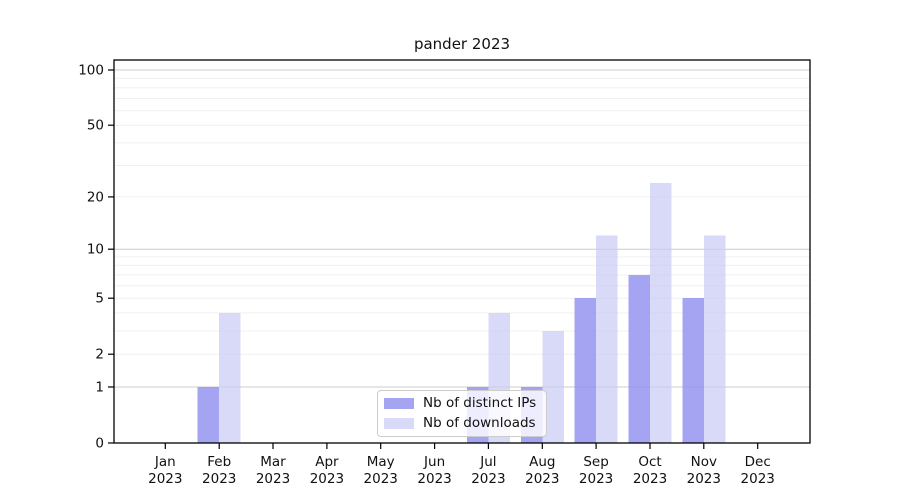 This screenshot has height=500, width=900. What do you see at coordinates (661, 313) in the screenshot?
I see `bar-downloads-oct` at bounding box center [661, 313].